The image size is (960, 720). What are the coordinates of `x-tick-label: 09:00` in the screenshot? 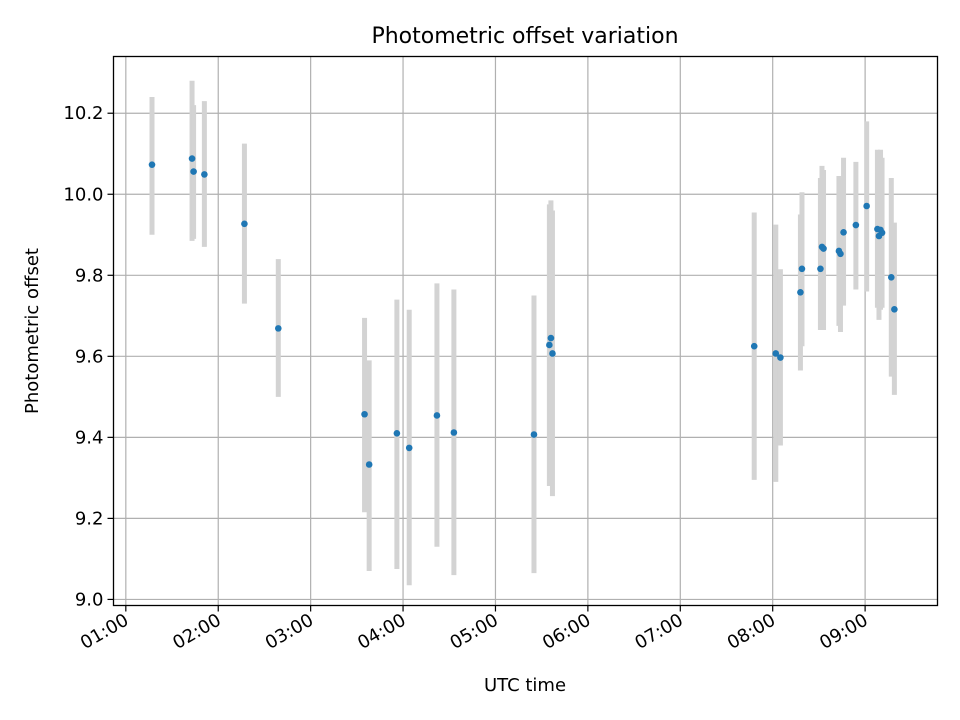 It's located at (843, 632).